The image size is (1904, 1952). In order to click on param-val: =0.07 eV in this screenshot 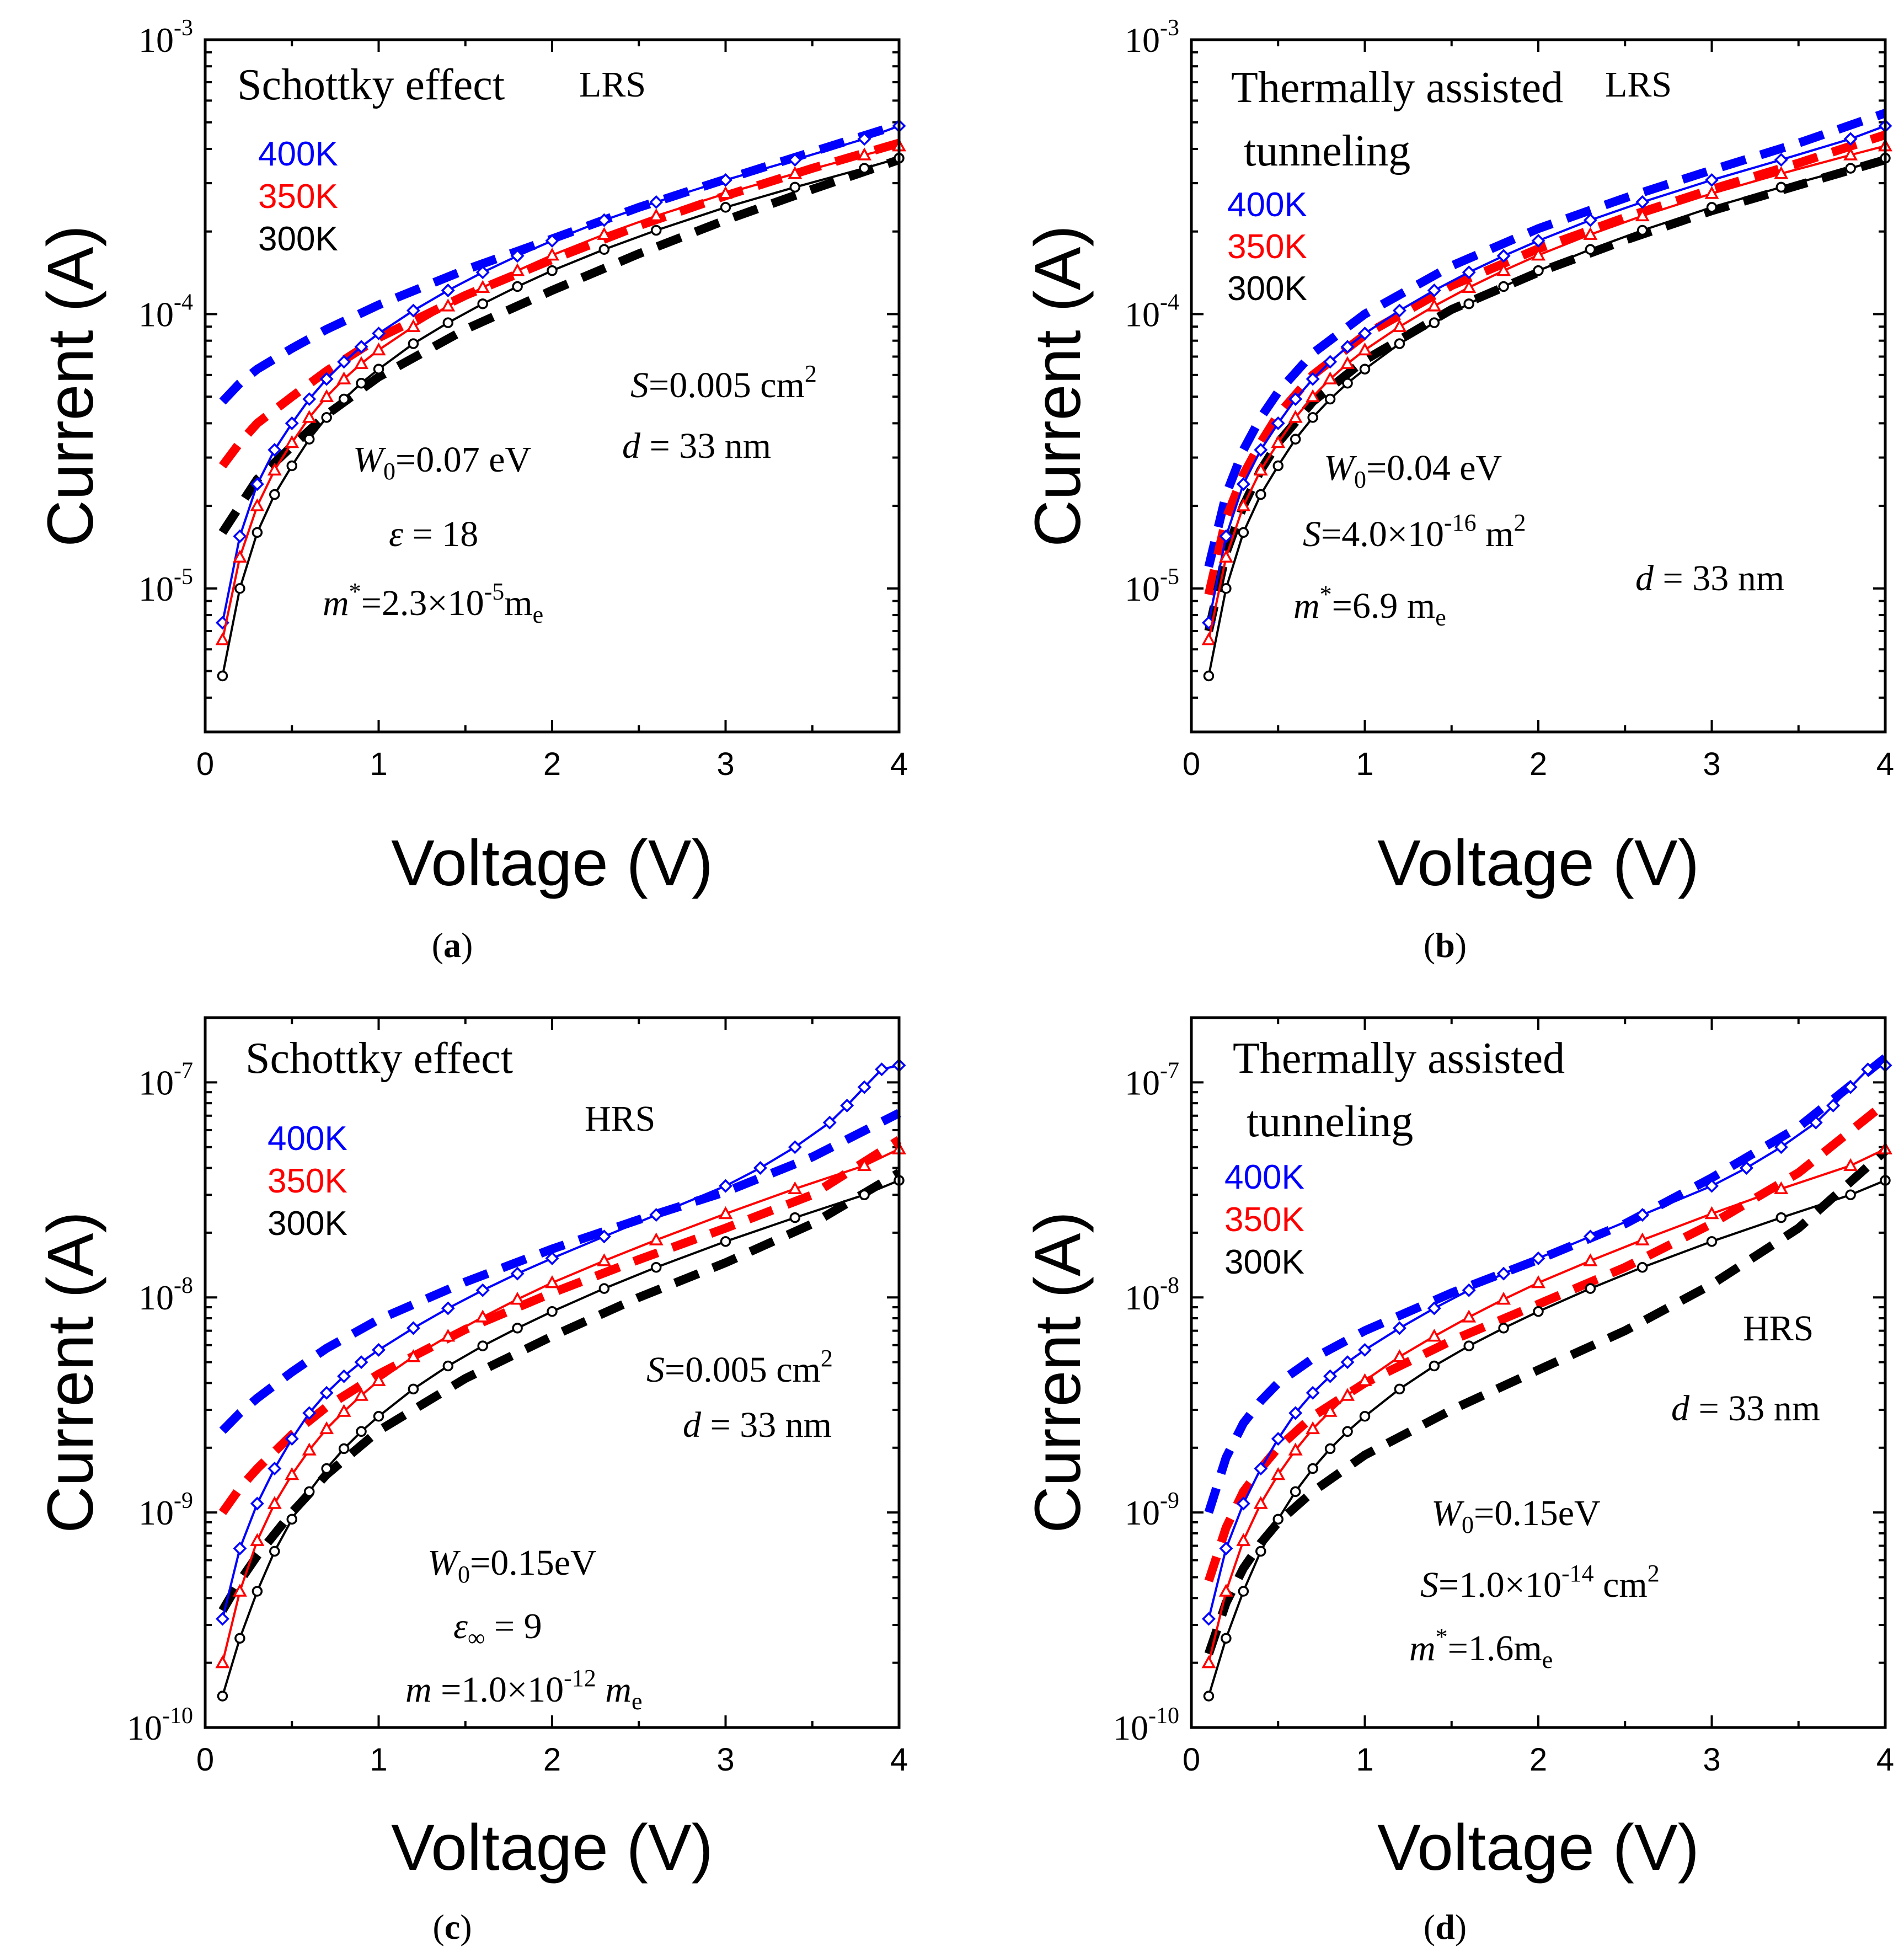, I will do `click(463, 460)`.